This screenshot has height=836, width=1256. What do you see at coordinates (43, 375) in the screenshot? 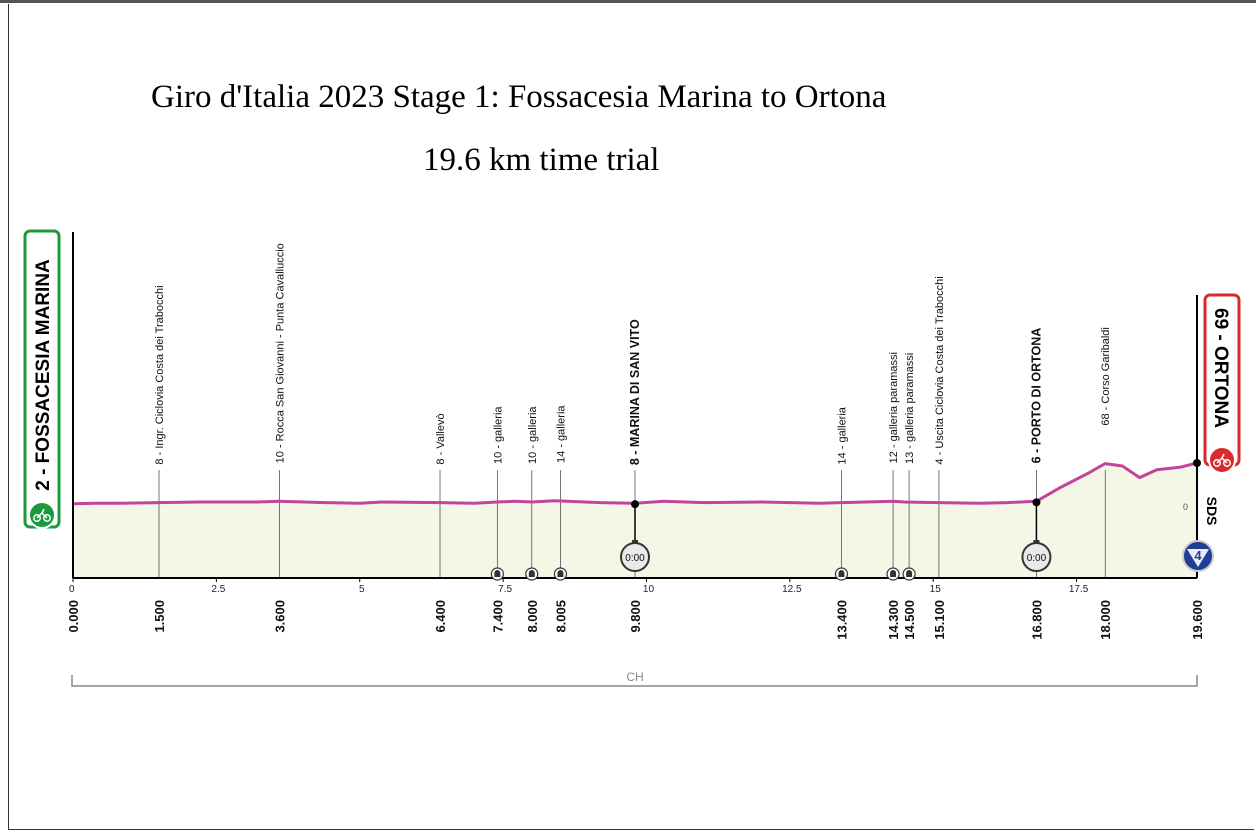
I see `start-badge-label: 2 - FOSSACESIA MARINA` at bounding box center [43, 375].